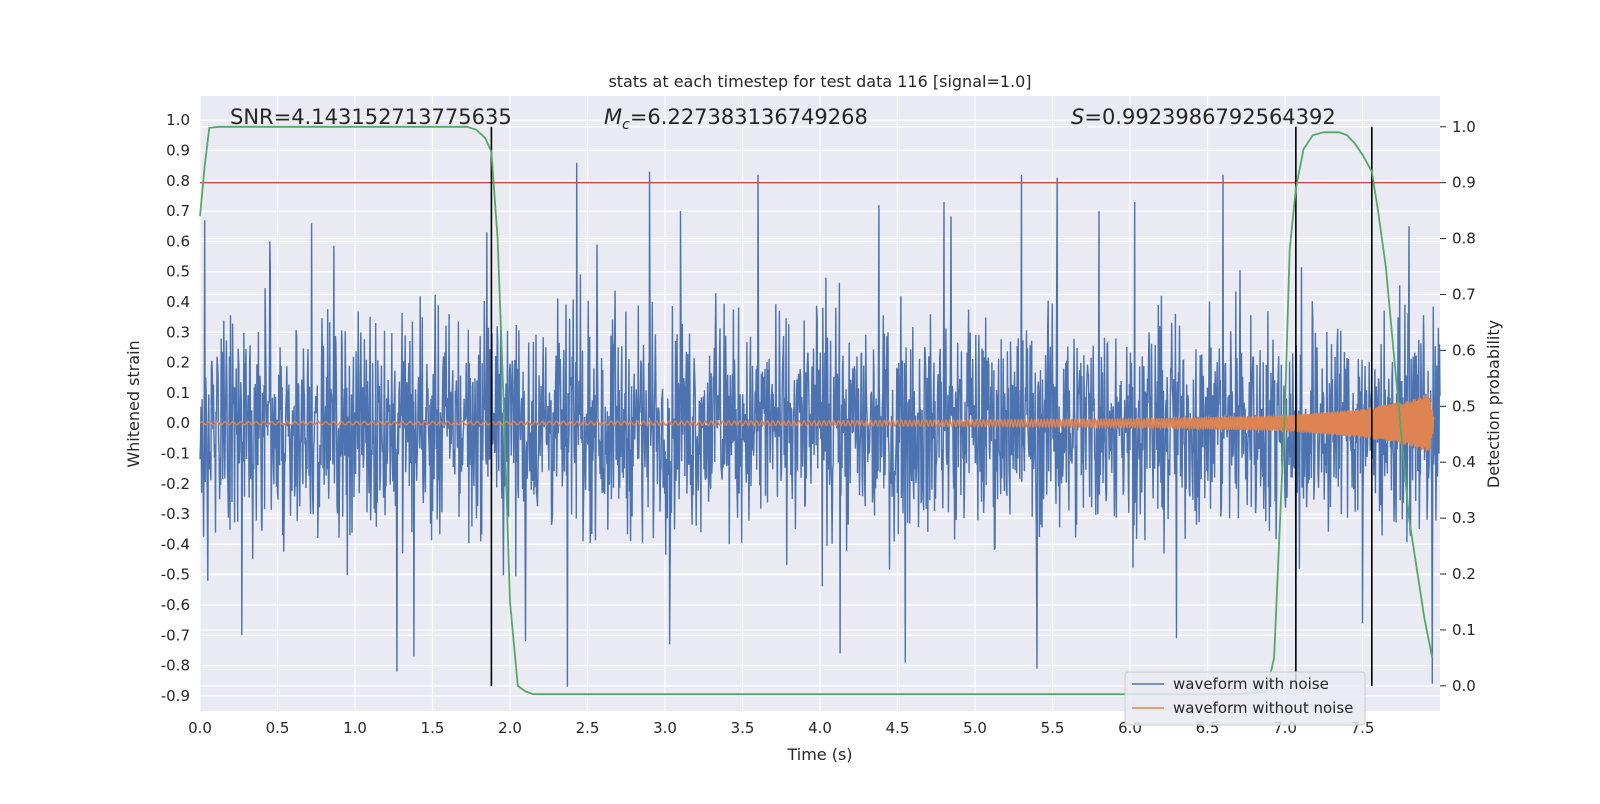  What do you see at coordinates (626, 125) in the screenshot?
I see `mc-subscript: c` at bounding box center [626, 125].